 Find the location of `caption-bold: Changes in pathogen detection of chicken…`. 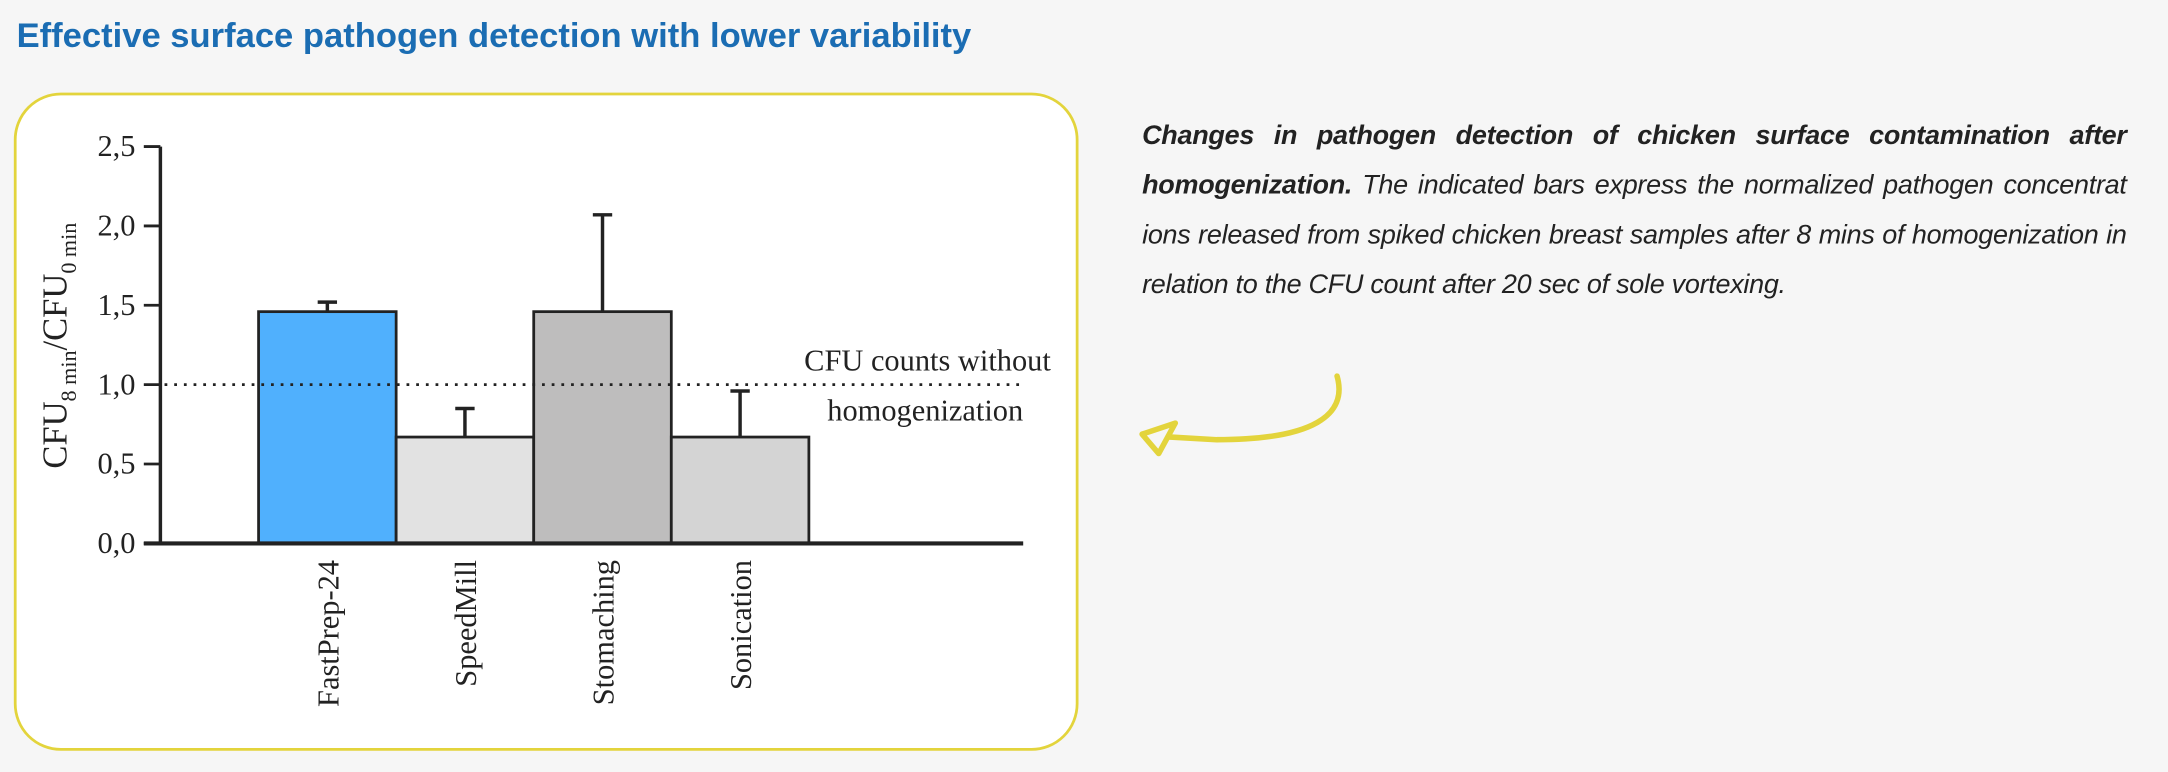

caption-bold: Changes in pathogen detection of chicken… is located at coordinates (1634, 160).